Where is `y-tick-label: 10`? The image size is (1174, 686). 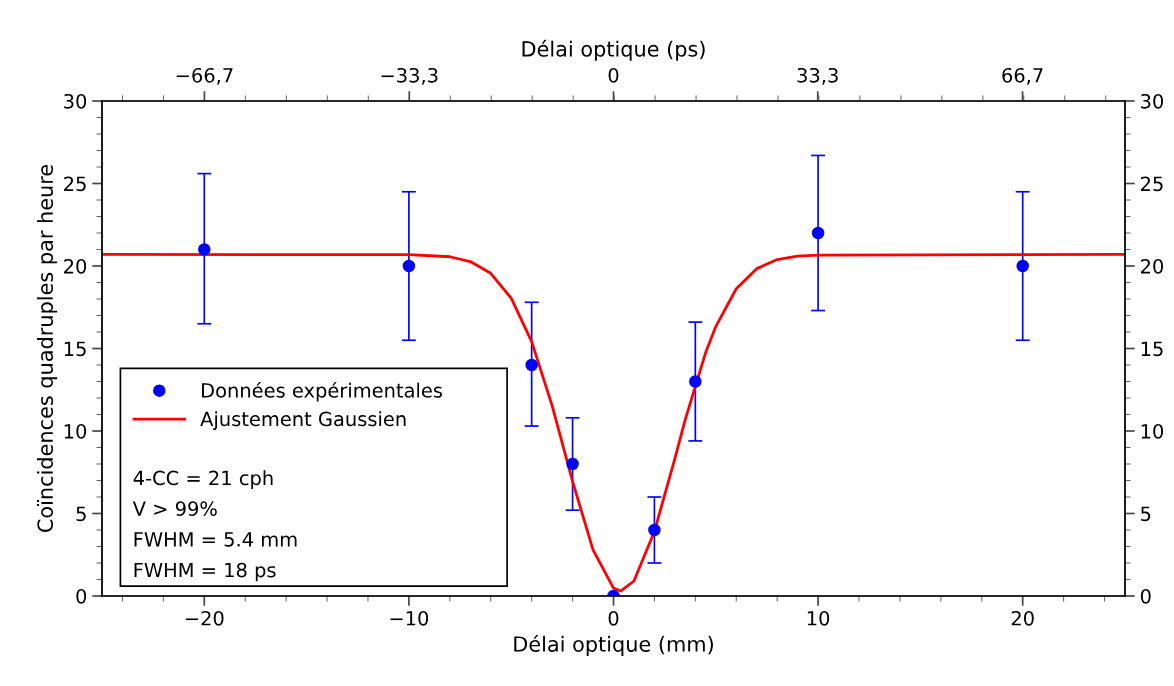 y-tick-label: 10 is located at coordinates (75, 431).